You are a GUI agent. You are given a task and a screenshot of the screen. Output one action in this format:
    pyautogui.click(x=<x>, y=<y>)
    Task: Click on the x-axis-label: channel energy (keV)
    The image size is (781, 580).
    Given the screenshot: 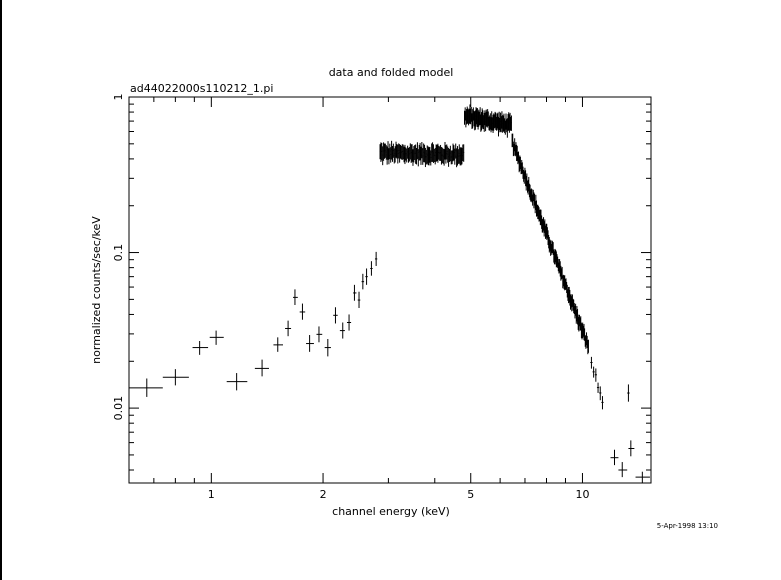 What is the action you would take?
    pyautogui.click(x=391, y=511)
    